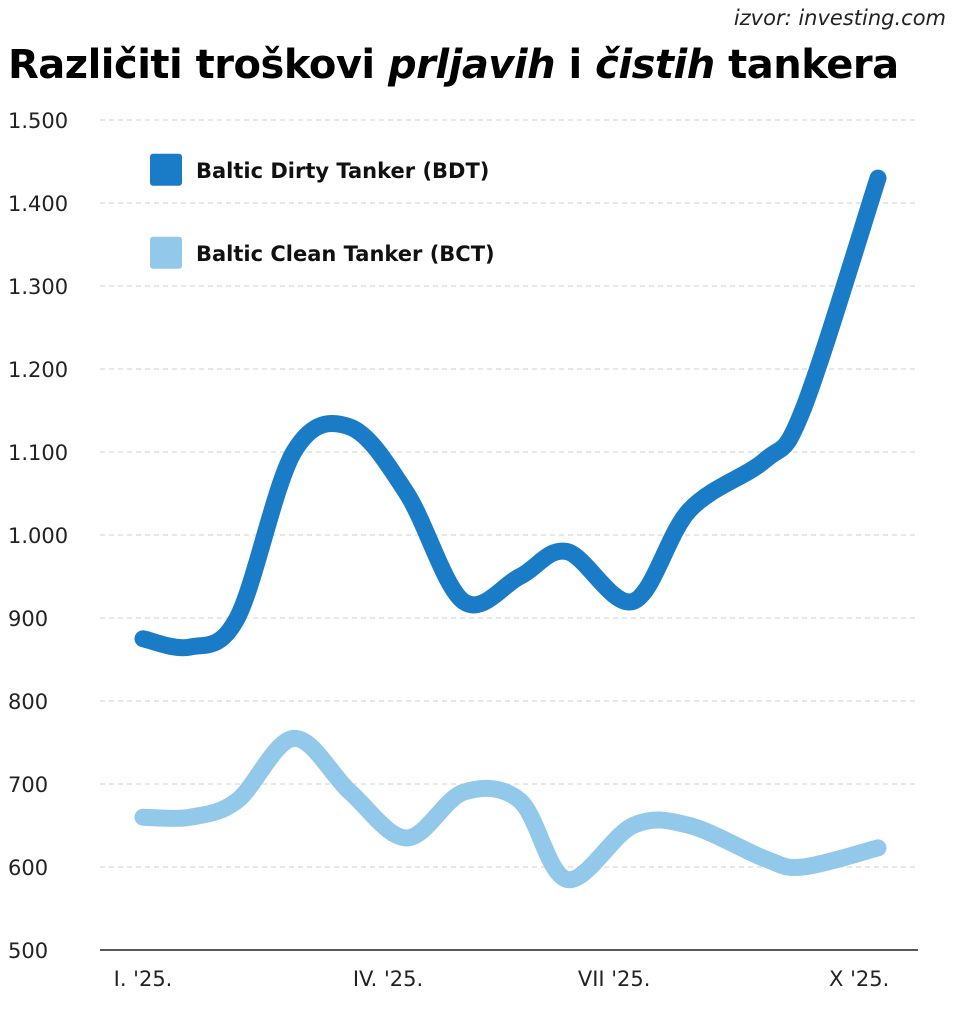 The width and height of the screenshot is (960, 1010). I want to click on y-tick-label: 900, so click(28, 619).